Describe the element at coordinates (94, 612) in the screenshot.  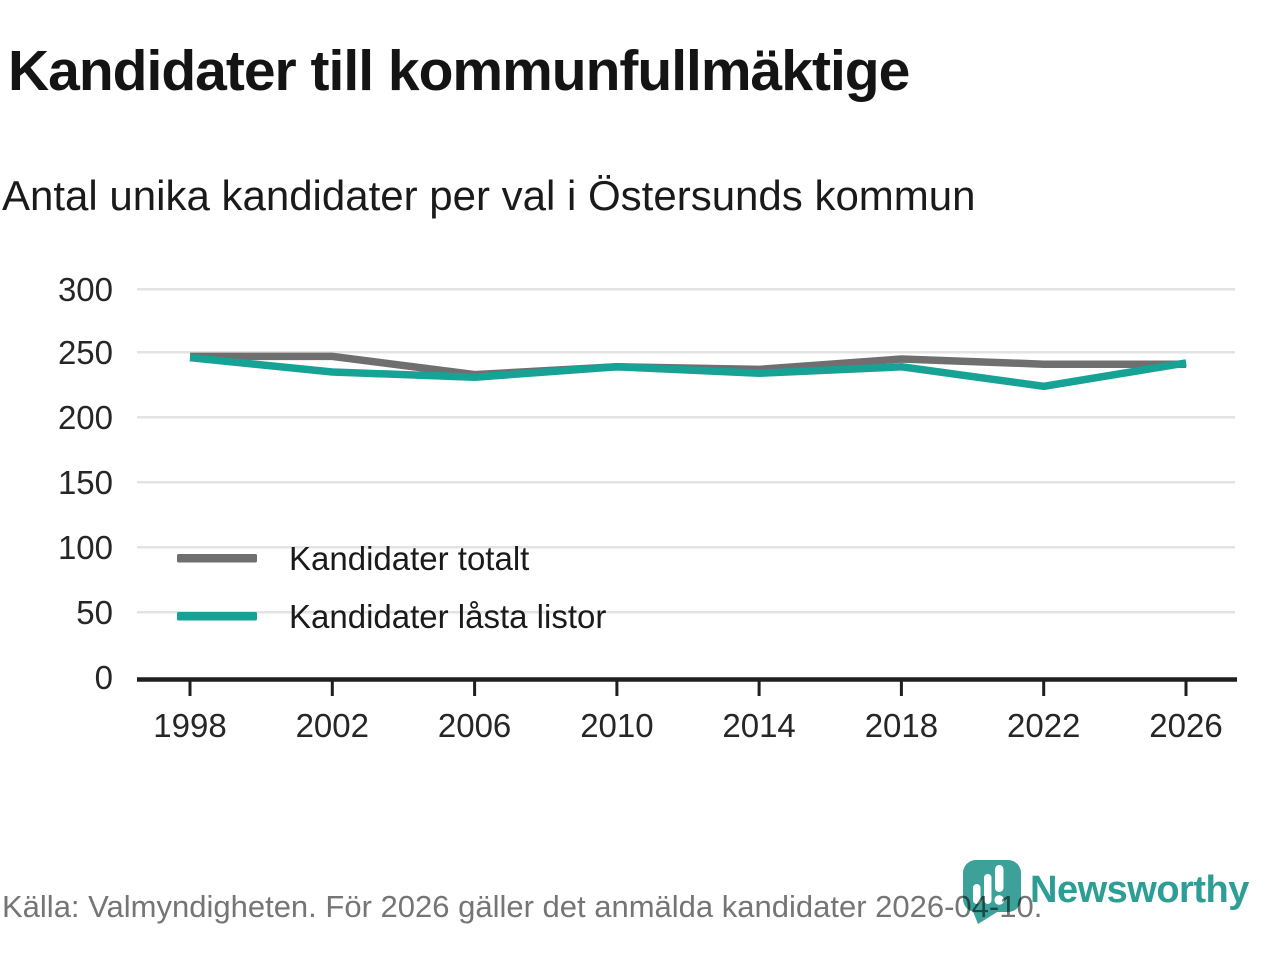
I see `y-axis-label: 50` at that location.